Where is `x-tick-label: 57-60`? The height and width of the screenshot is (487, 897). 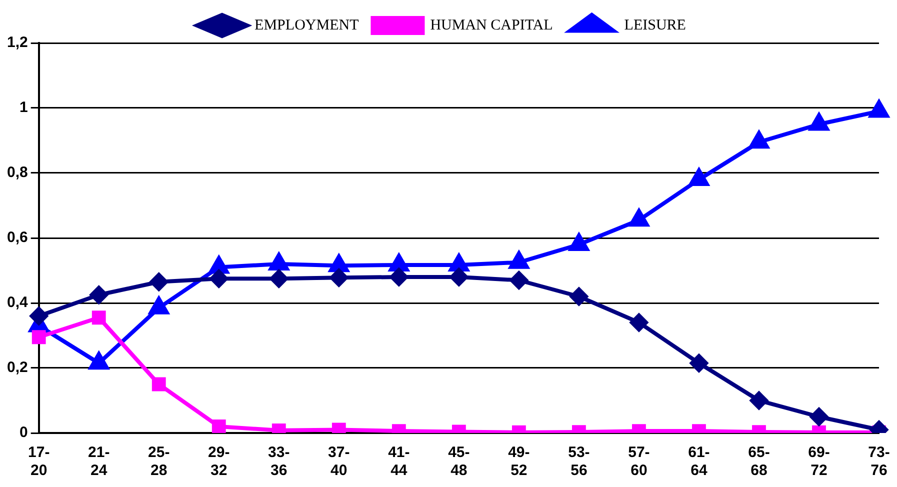
x-tick-label: 57-60 is located at coordinates (639, 462).